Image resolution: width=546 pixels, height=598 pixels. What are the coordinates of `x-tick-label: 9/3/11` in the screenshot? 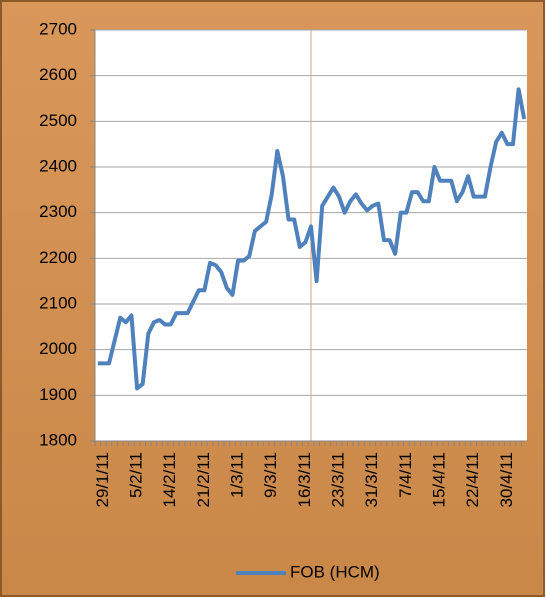 It's located at (270, 475).